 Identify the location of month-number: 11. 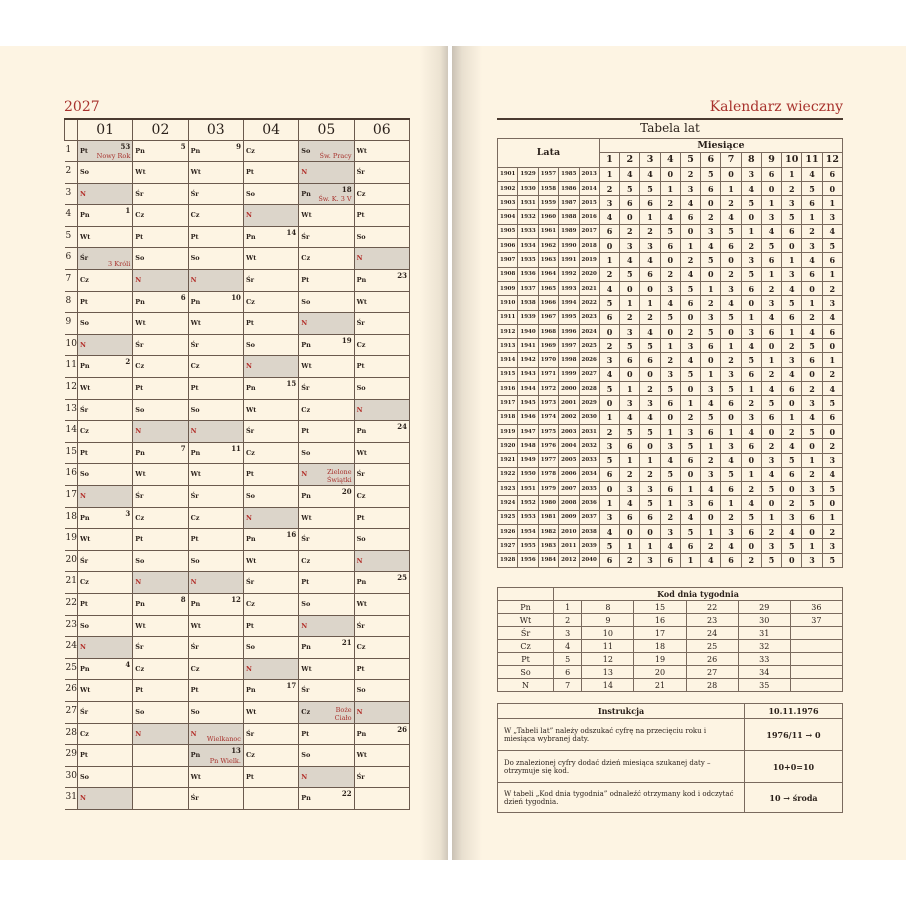
(812, 160).